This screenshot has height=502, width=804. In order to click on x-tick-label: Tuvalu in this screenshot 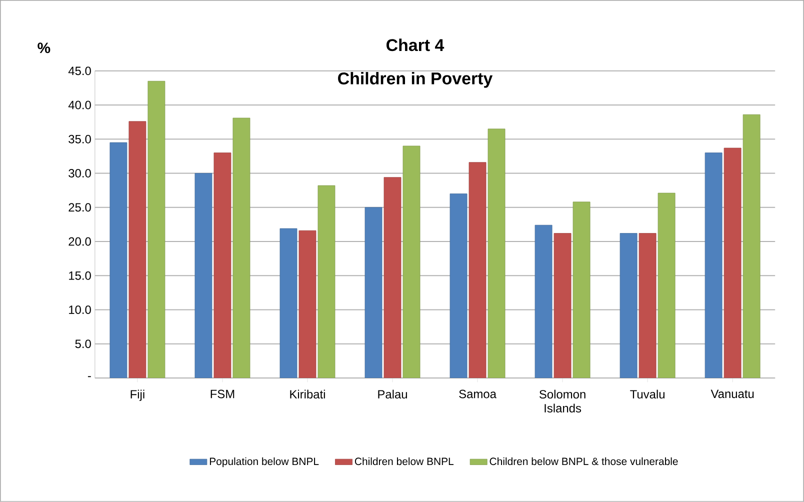, I will do `click(647, 394)`.